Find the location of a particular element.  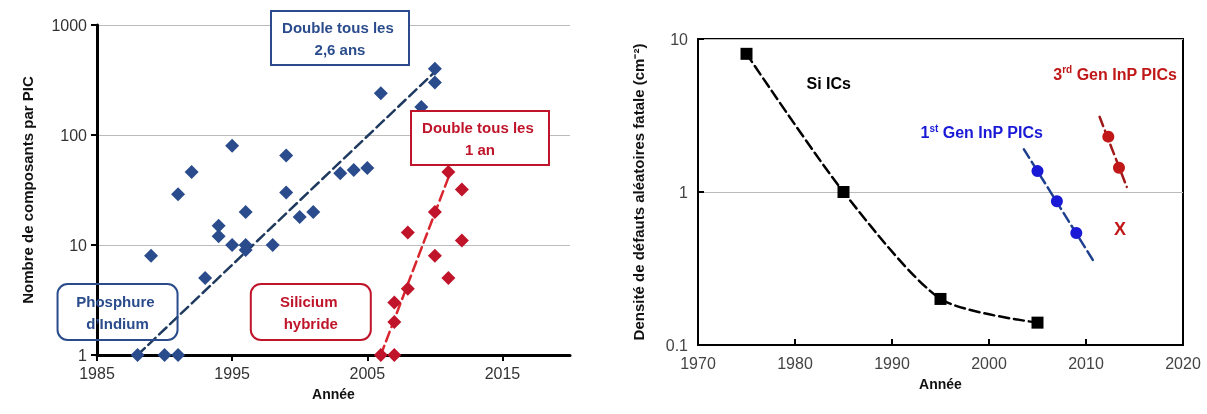

annotation: Double tous les 1 an is located at coordinates (480, 138).